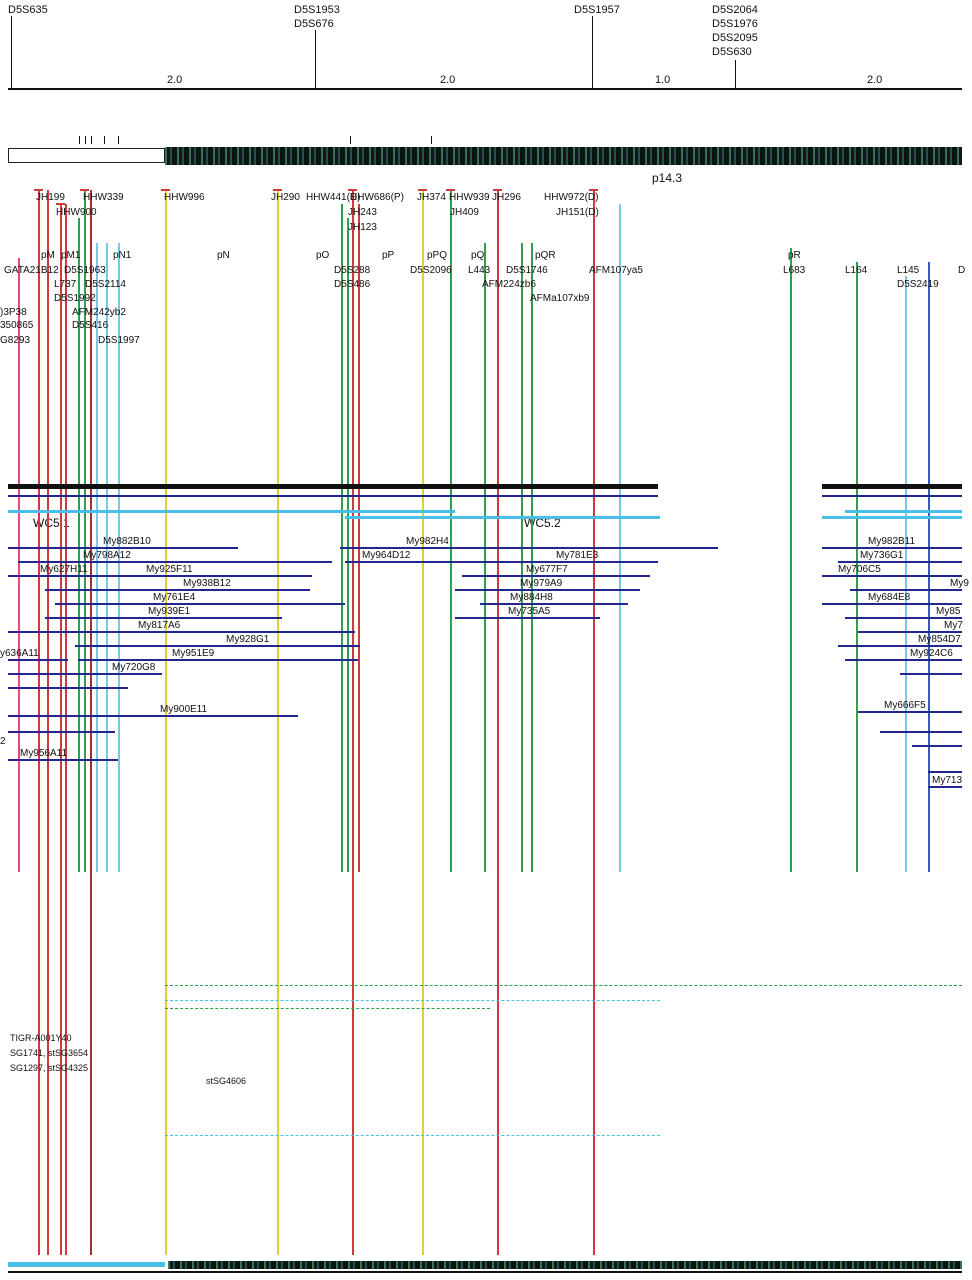 The width and height of the screenshot is (972, 1280). I want to click on clone-label: My951E9, so click(193, 653).